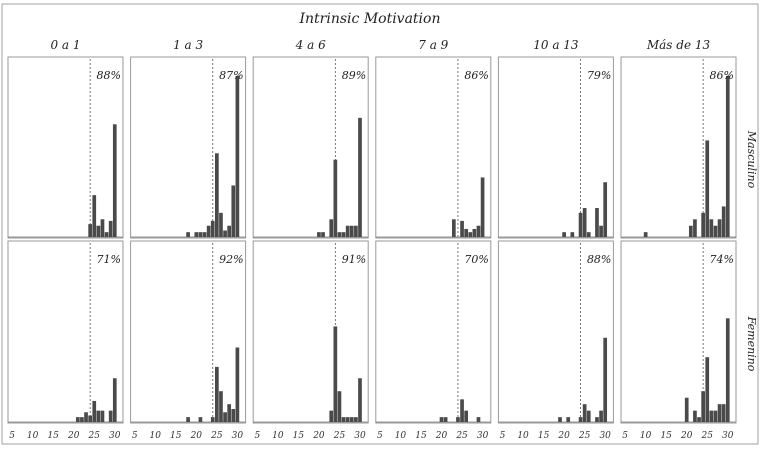 This screenshot has width=764, height=451. I want to click on panel: 70%, so click(433, 332).